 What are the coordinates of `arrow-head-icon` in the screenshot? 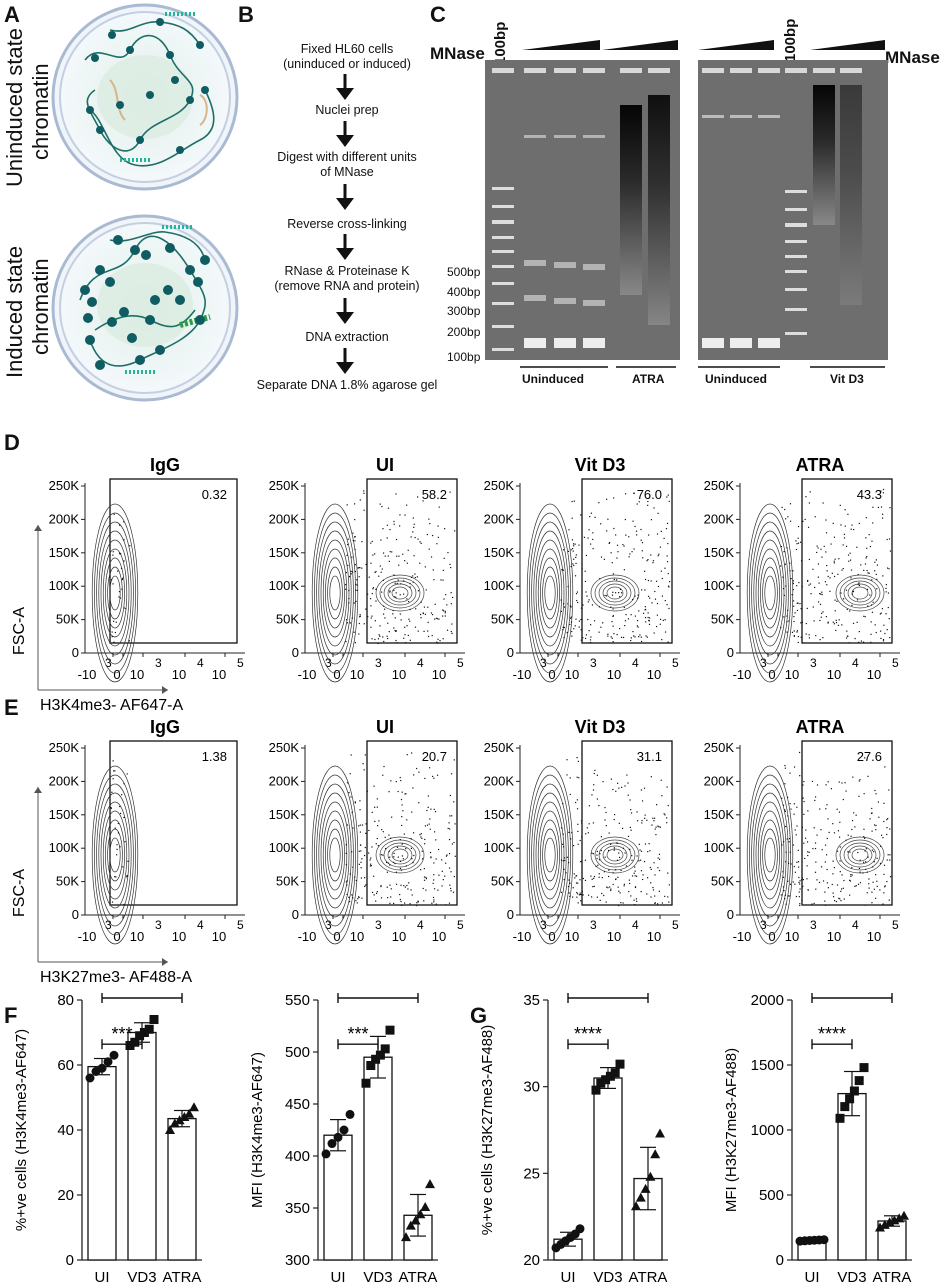 It's located at (165, 962).